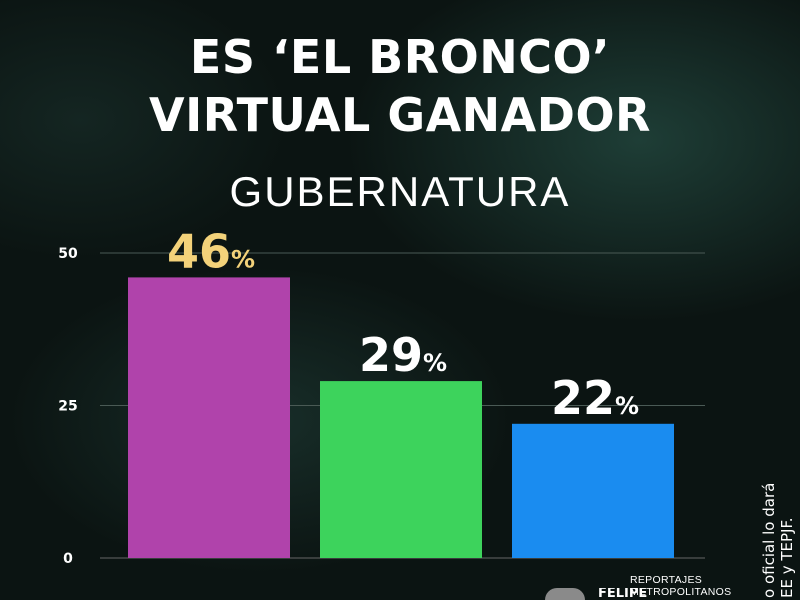 The height and width of the screenshot is (600, 800). Describe the element at coordinates (400, 57) in the screenshot. I see `headline-line-1: ES ‘EL BRONCO’` at that location.